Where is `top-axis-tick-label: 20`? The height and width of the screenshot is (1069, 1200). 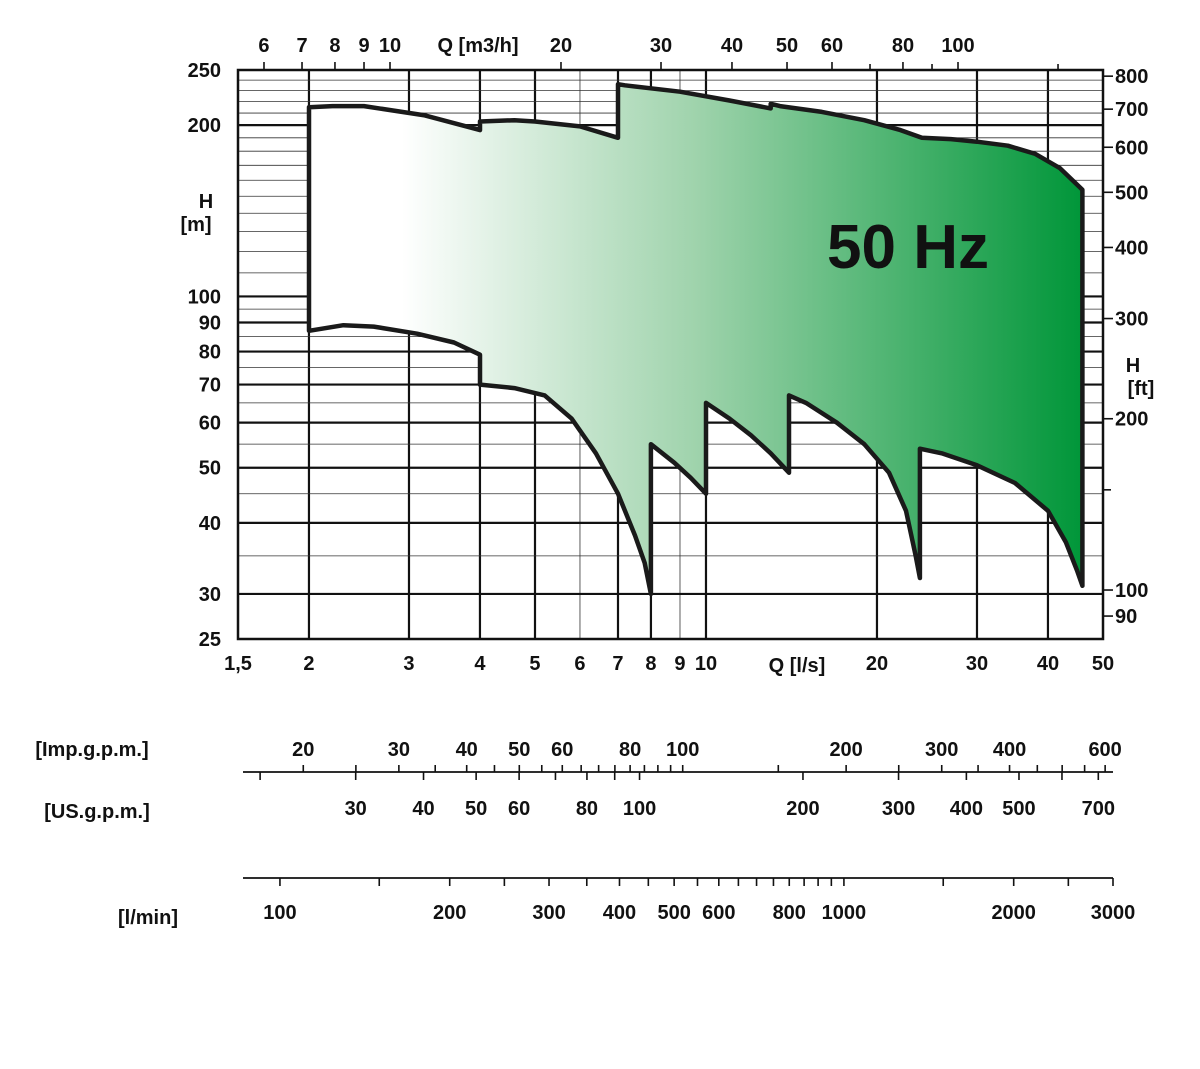 top-axis-tick-label: 20 is located at coordinates (561, 46).